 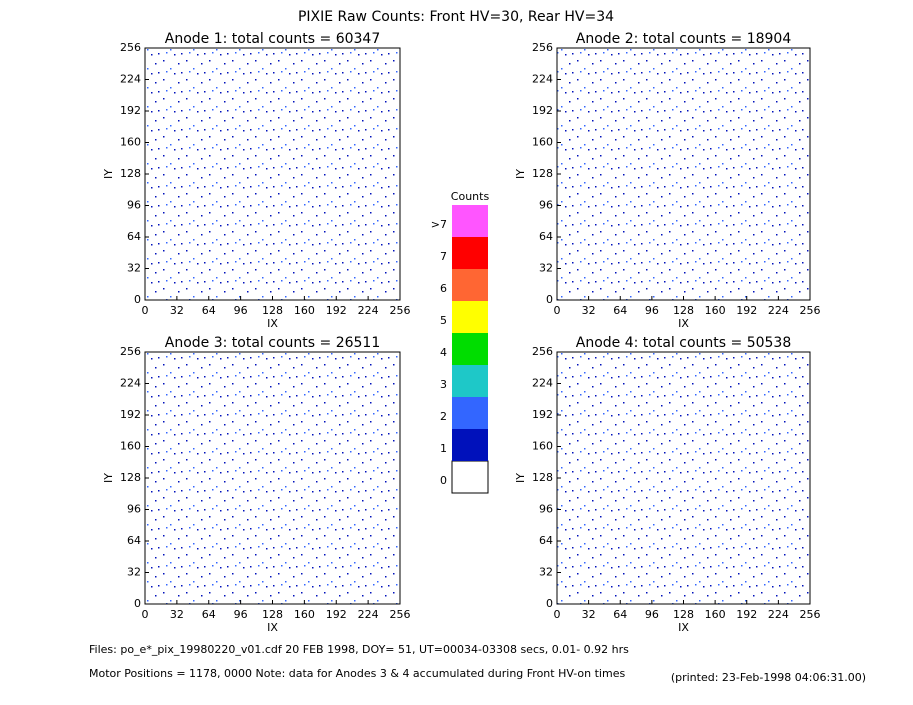 I want to click on colorbar-label: 1, so click(x=443, y=448).